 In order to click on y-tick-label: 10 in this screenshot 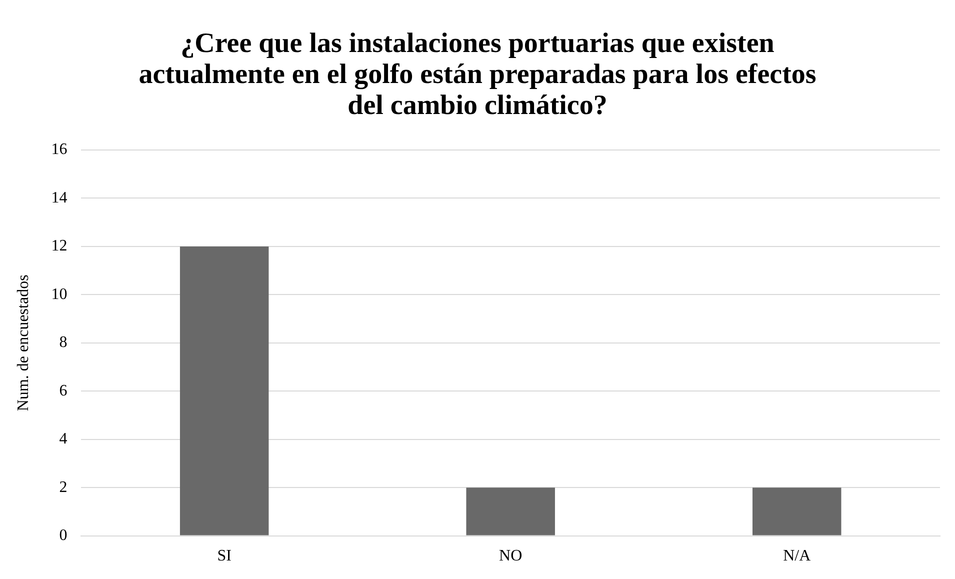, I will do `click(59, 294)`.